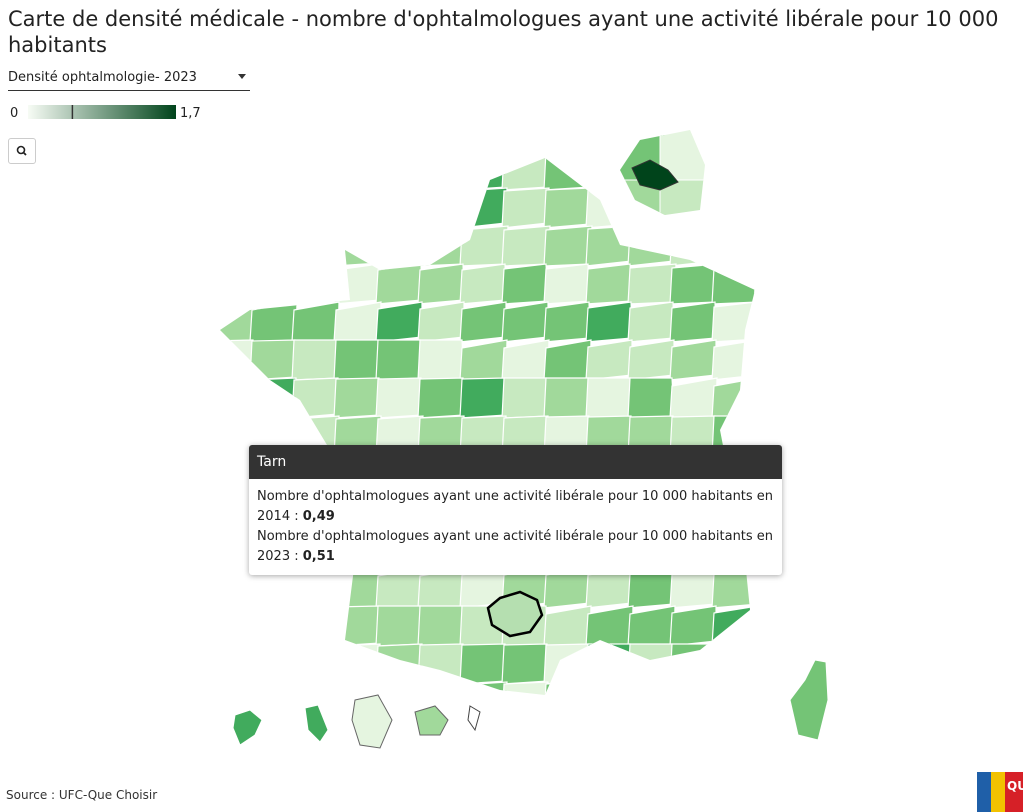 The image size is (1023, 812). What do you see at coordinates (316, 723) in the screenshot?
I see `martinique` at bounding box center [316, 723].